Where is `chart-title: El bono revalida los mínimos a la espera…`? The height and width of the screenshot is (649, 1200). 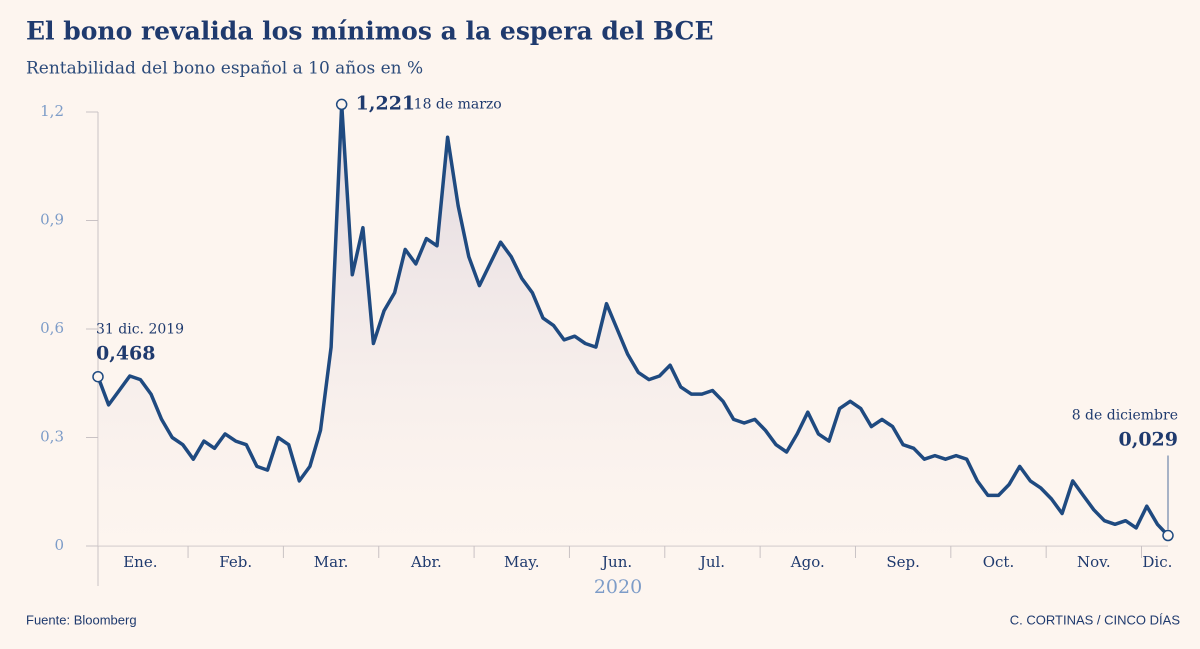
chart-title: El bono revalida los mínimos a la espera… is located at coordinates (370, 31).